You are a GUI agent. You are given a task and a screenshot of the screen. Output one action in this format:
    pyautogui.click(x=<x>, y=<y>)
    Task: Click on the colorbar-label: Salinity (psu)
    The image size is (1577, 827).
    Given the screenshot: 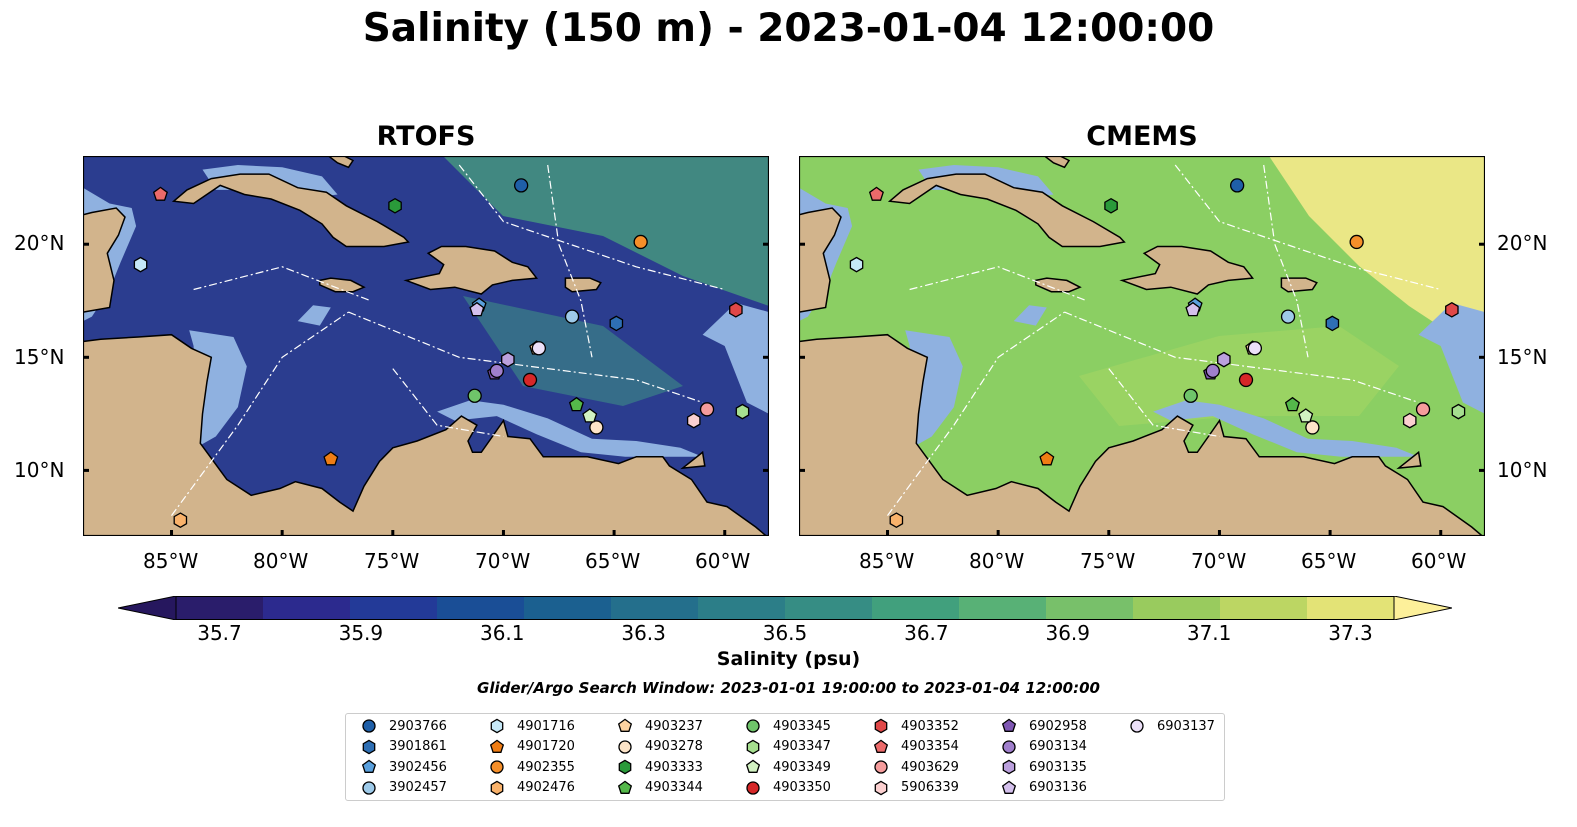 What is the action you would take?
    pyautogui.click(x=788, y=659)
    